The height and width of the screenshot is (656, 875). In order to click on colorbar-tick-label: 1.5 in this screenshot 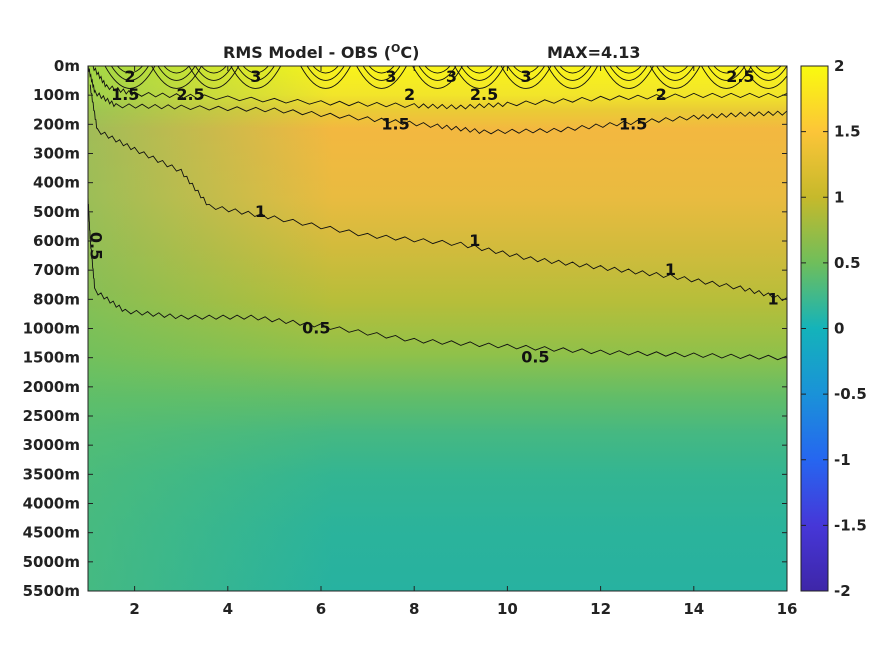, I will do `click(847, 132)`.